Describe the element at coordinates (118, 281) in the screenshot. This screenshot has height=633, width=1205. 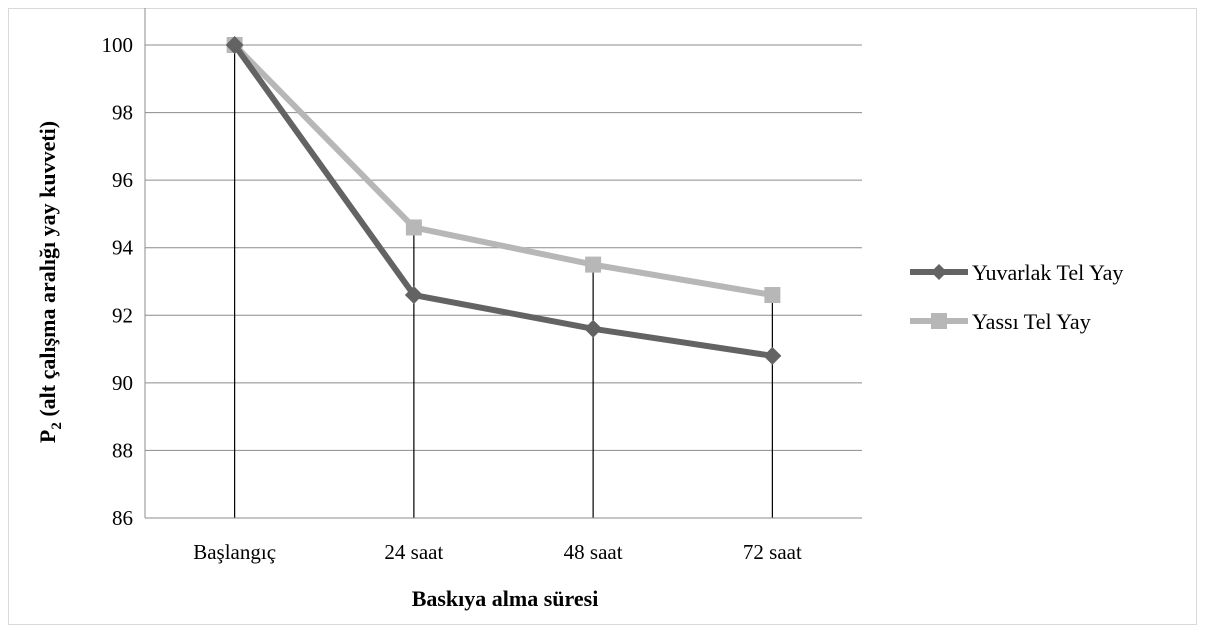
I see `y-tick-labels: 86 88 90 92 94 96 98 100` at that location.